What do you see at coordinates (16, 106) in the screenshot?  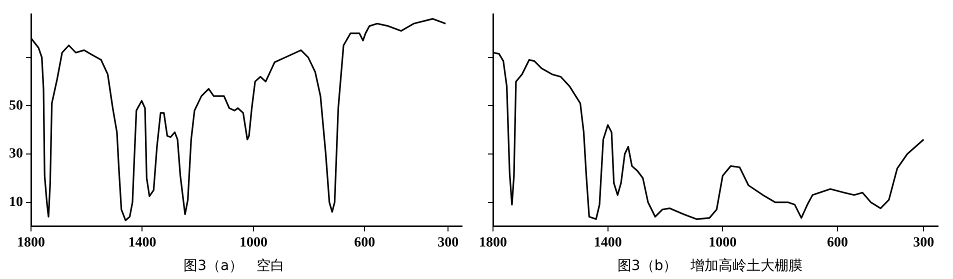 I see `y-tick-label: 50` at bounding box center [16, 106].